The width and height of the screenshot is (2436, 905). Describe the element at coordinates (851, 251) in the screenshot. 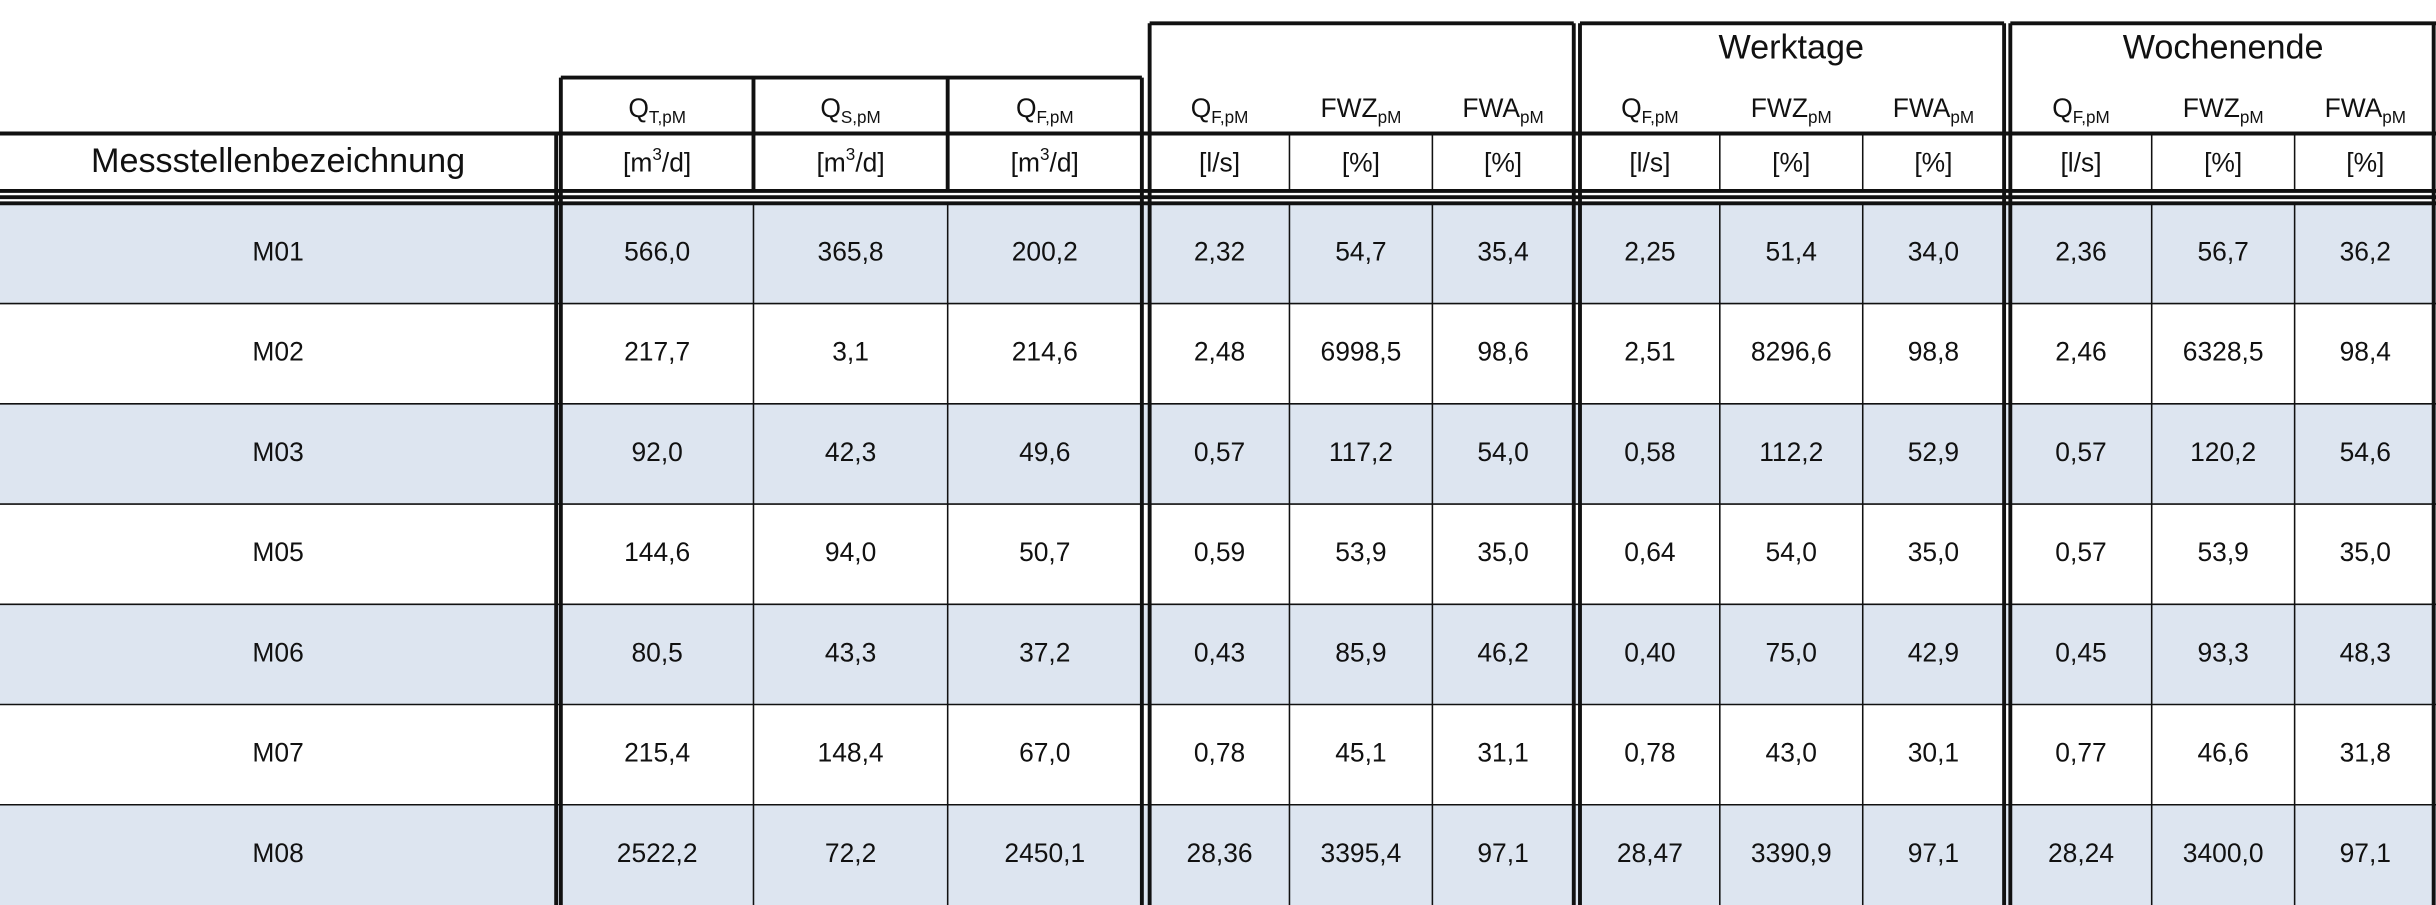

I see `cell: 365,8` at that location.